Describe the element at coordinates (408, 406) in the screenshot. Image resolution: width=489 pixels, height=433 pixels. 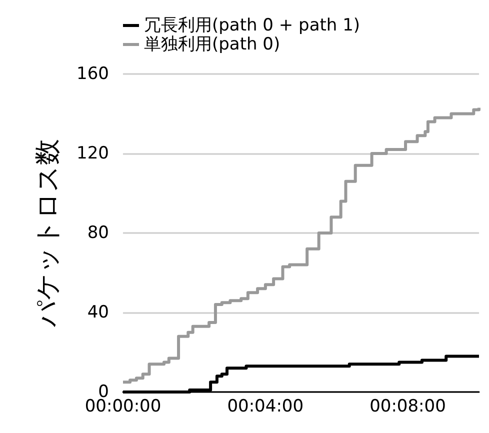
I see `x-tick-label: 00:08:00` at that location.